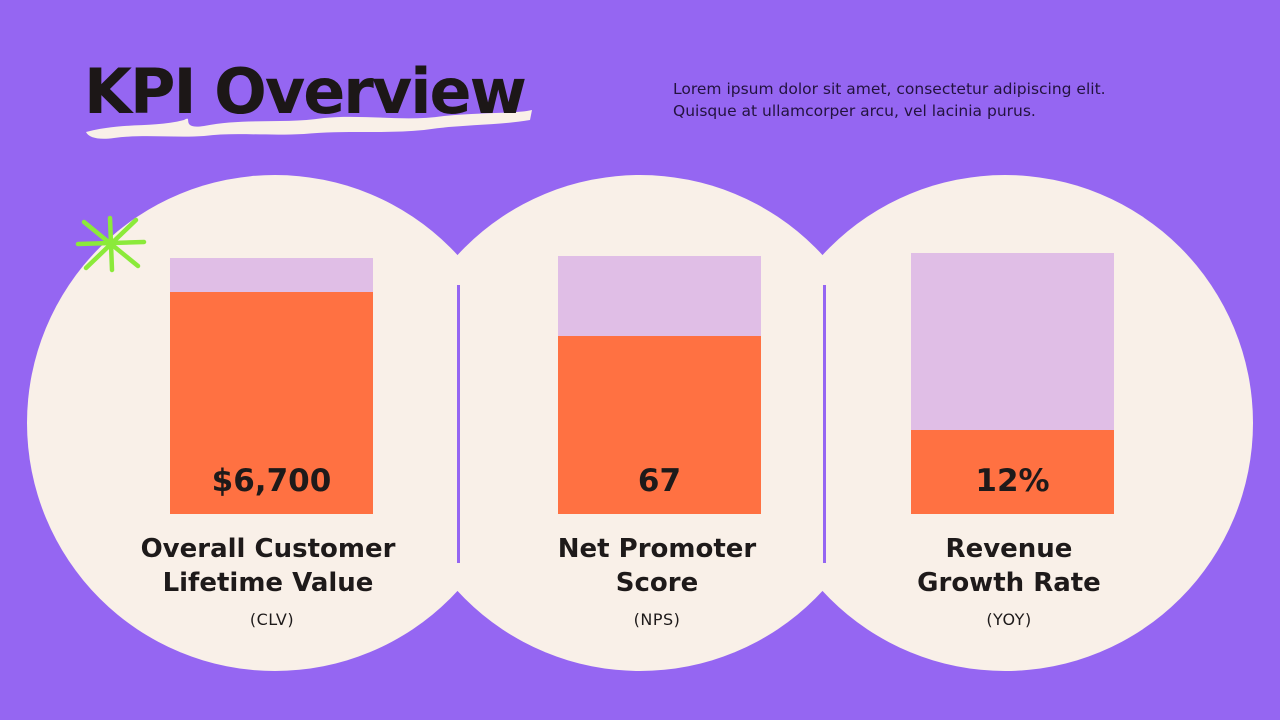 The image size is (1280, 720). What do you see at coordinates (271, 481) in the screenshot?
I see `kpi-value: $6,700` at bounding box center [271, 481].